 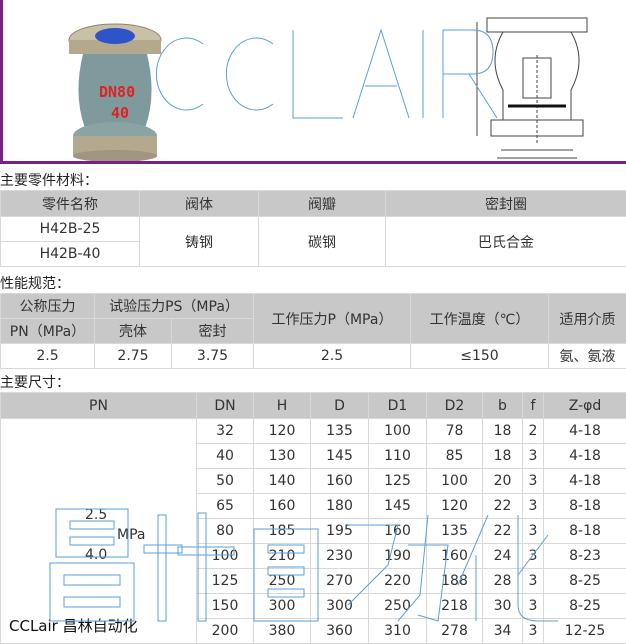 What do you see at coordinates (174, 306) in the screenshot?
I see `header-test-pressure: 试验压力PS（MPa）` at bounding box center [174, 306].